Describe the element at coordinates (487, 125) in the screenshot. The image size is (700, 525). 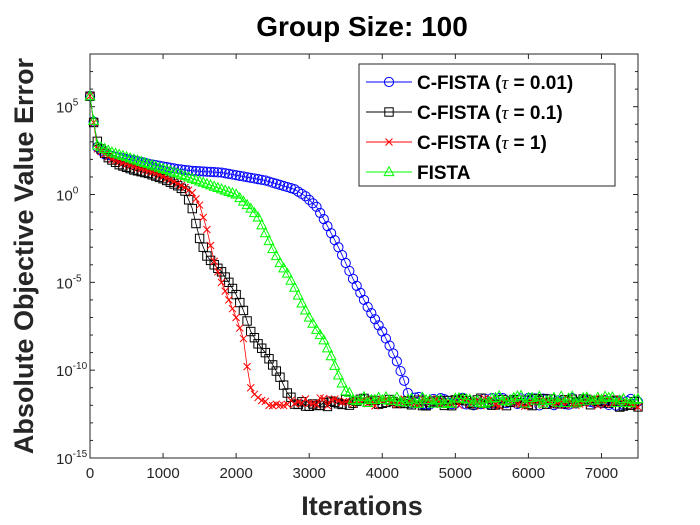
I see `legend-box` at that location.